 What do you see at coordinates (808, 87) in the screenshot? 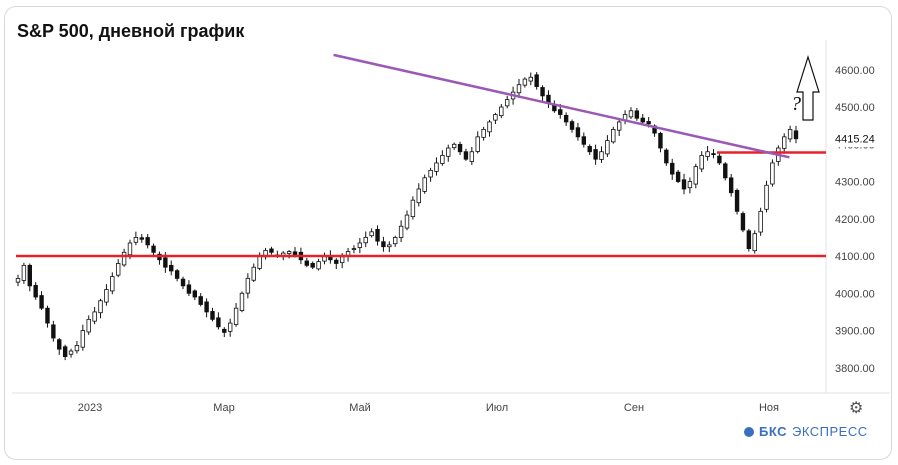
I see `up-arrow-icon` at bounding box center [808, 87].